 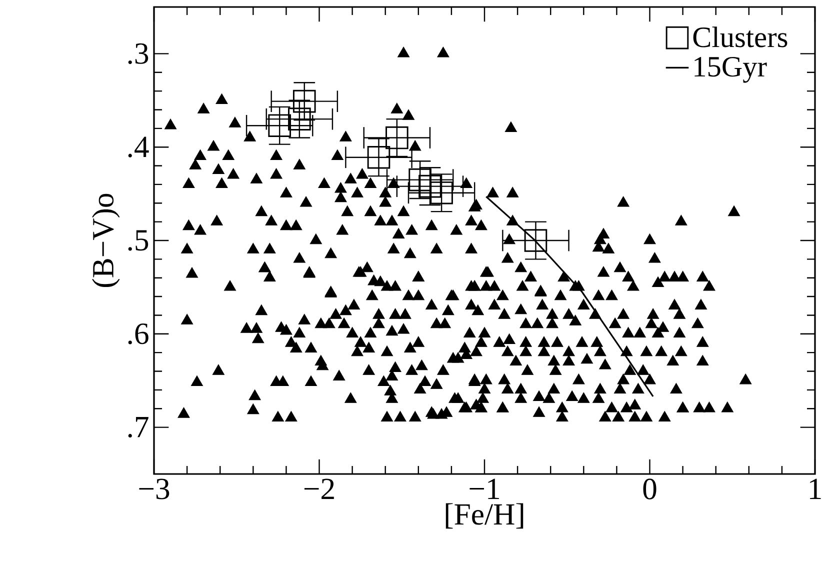 I want to click on legend-label: 15Gyr, so click(x=730, y=69).